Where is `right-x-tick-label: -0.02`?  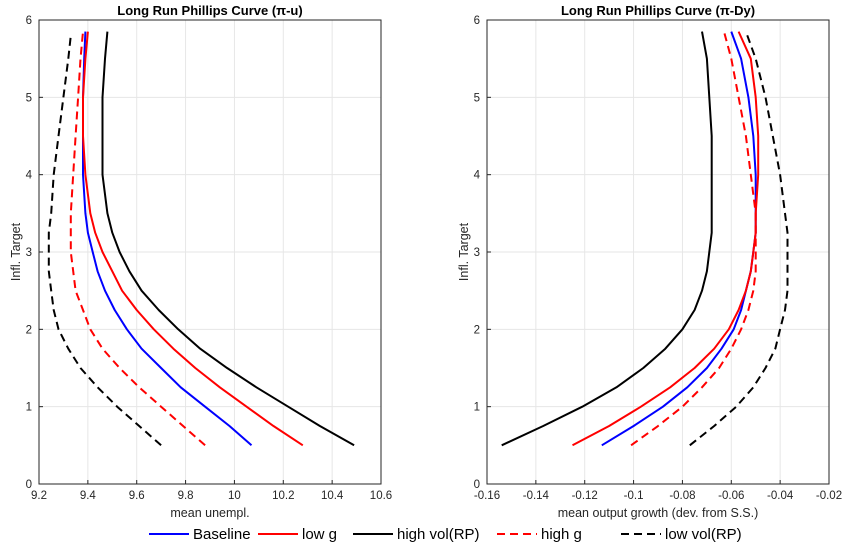
right-x-tick-label: -0.02 is located at coordinates (829, 496).